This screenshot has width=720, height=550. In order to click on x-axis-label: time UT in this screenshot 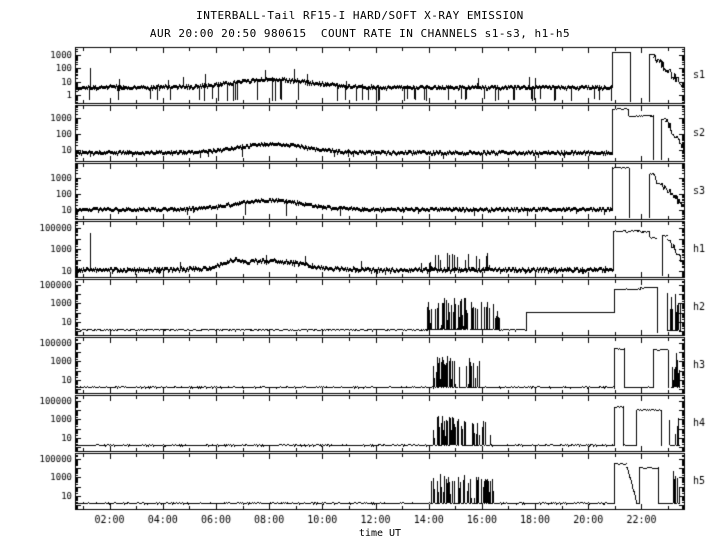, I will do `click(380, 533)`.